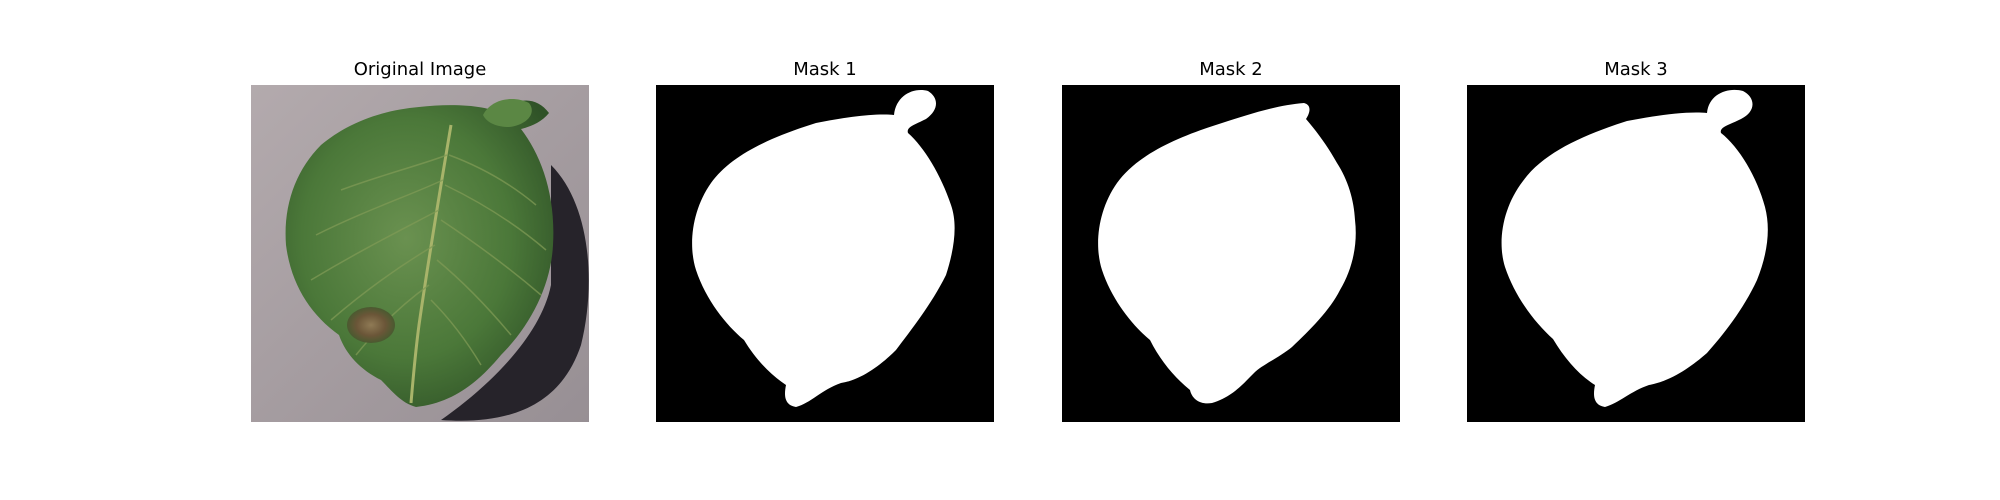 Image resolution: width=2000 pixels, height=500 pixels. What do you see at coordinates (420, 70) in the screenshot?
I see `panel-title: Original Image` at bounding box center [420, 70].